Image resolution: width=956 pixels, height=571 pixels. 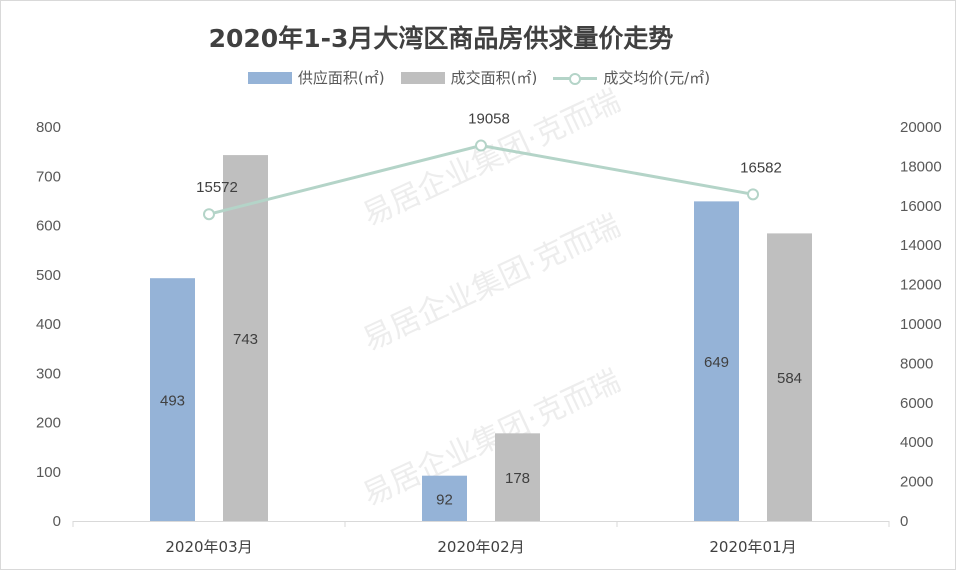 I want to click on bar-data-label: 584, so click(x=789, y=378).